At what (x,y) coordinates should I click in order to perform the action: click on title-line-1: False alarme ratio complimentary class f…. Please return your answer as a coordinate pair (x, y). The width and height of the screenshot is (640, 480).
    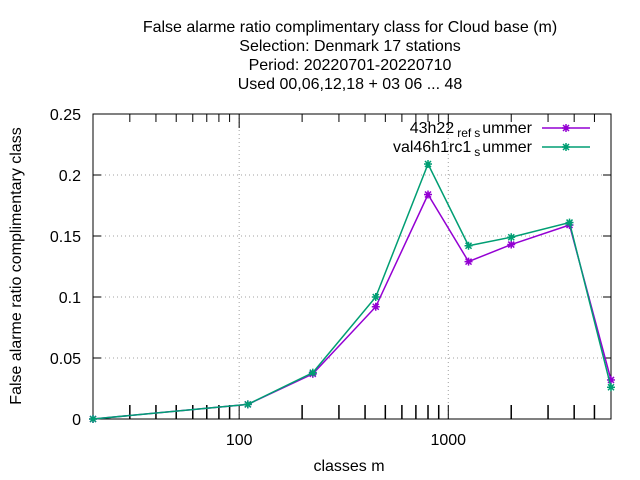
    Looking at the image, I should click on (350, 27).